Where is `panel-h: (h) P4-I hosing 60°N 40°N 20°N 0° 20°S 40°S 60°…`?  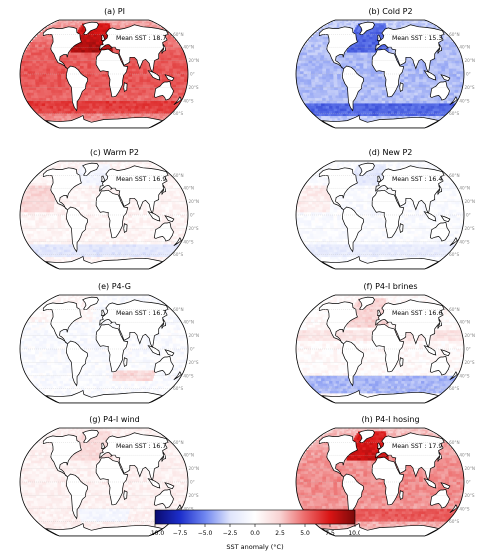
panel-h: (h) P4-I hosing 60°N 40°N 20°N 0° 20°S 40°S 60°… is located at coordinates (390, 478).